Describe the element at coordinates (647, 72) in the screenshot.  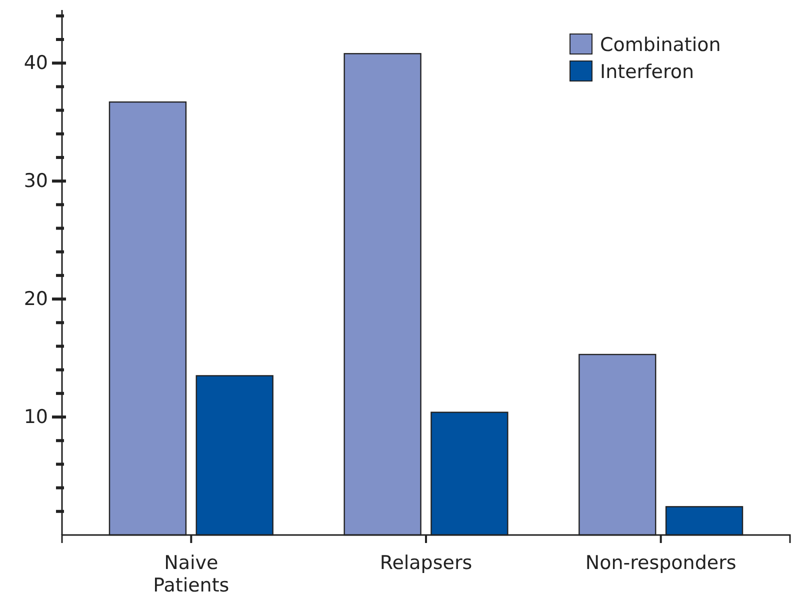
I see `legend-label: Interferon` at that location.